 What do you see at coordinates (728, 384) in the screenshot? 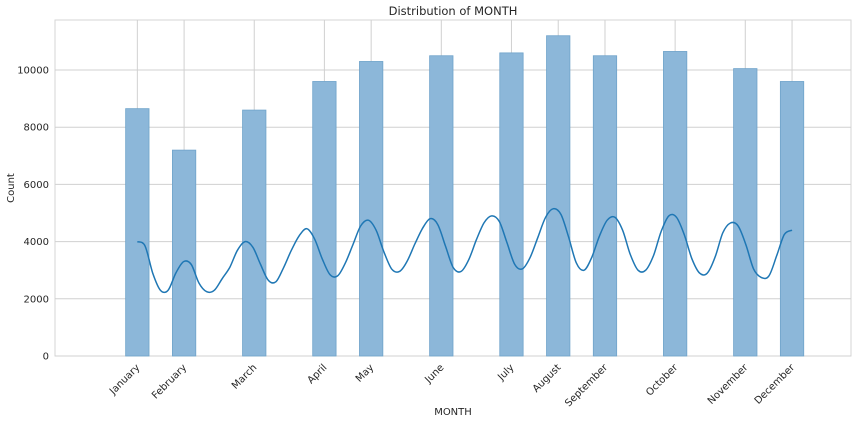
I see `x-tick-label: November` at bounding box center [728, 384].